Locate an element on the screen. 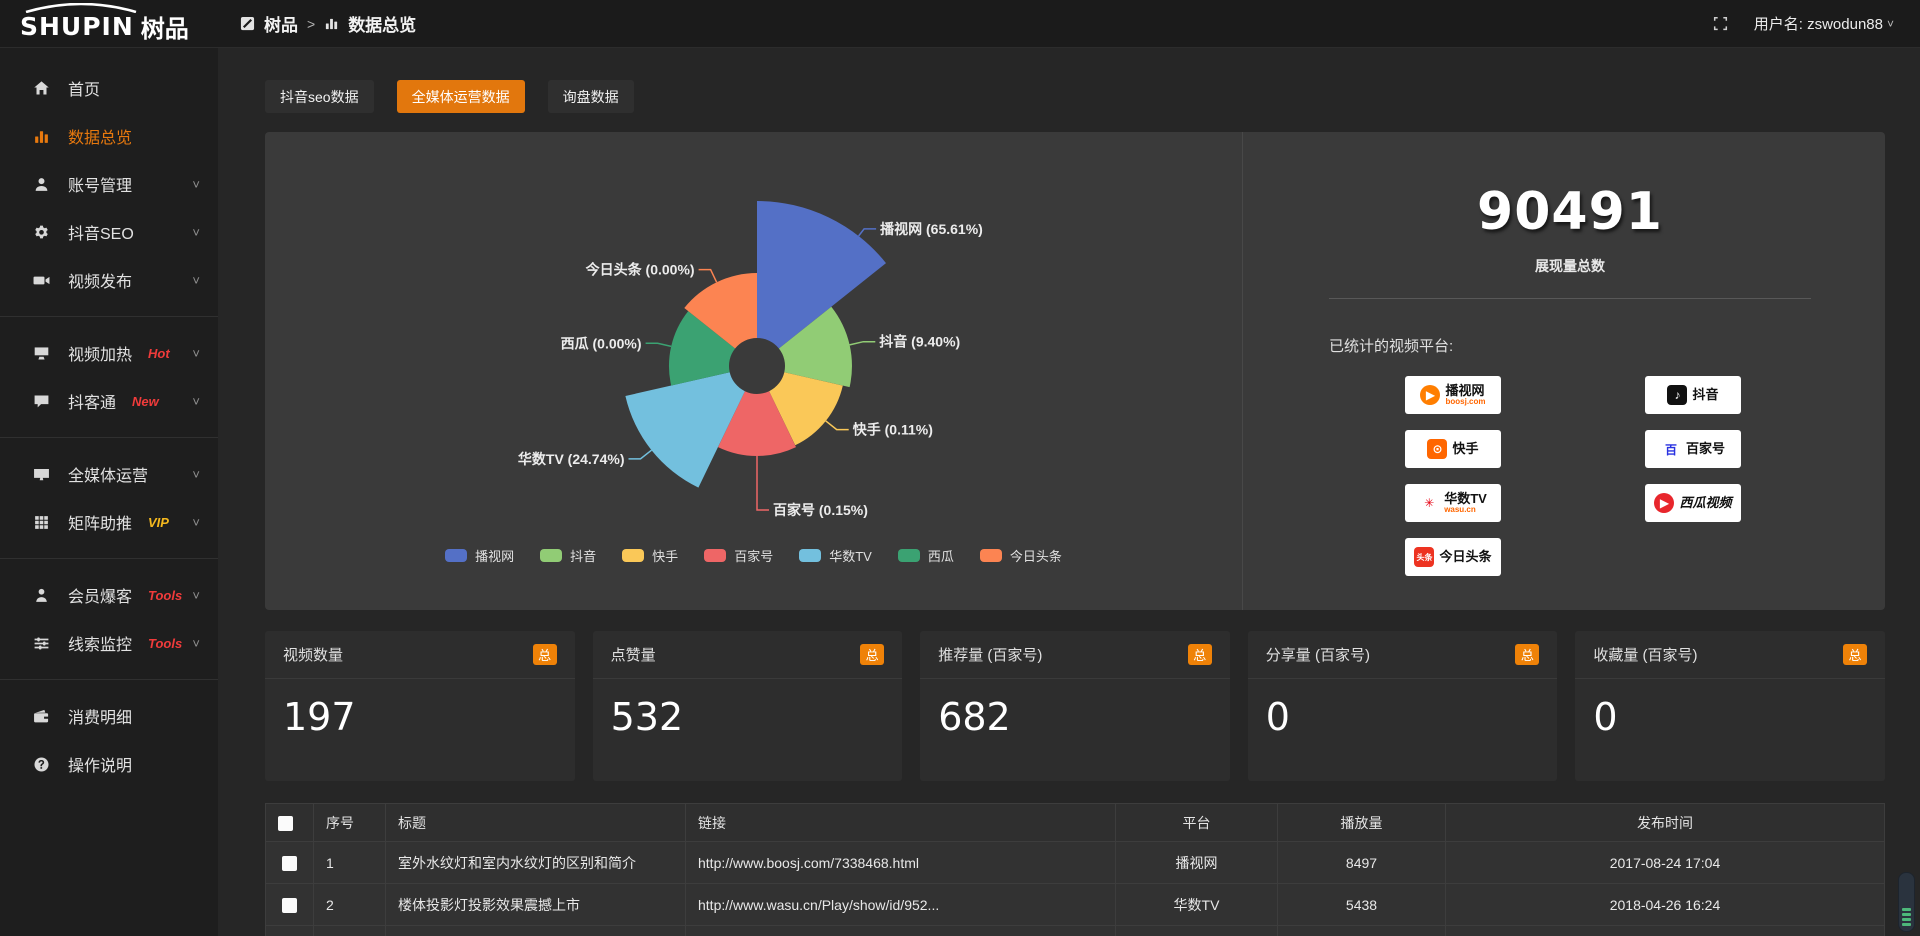  sidebar-item-会员爆客: 会员爆客 Tools ˅ is located at coordinates (109, 595).